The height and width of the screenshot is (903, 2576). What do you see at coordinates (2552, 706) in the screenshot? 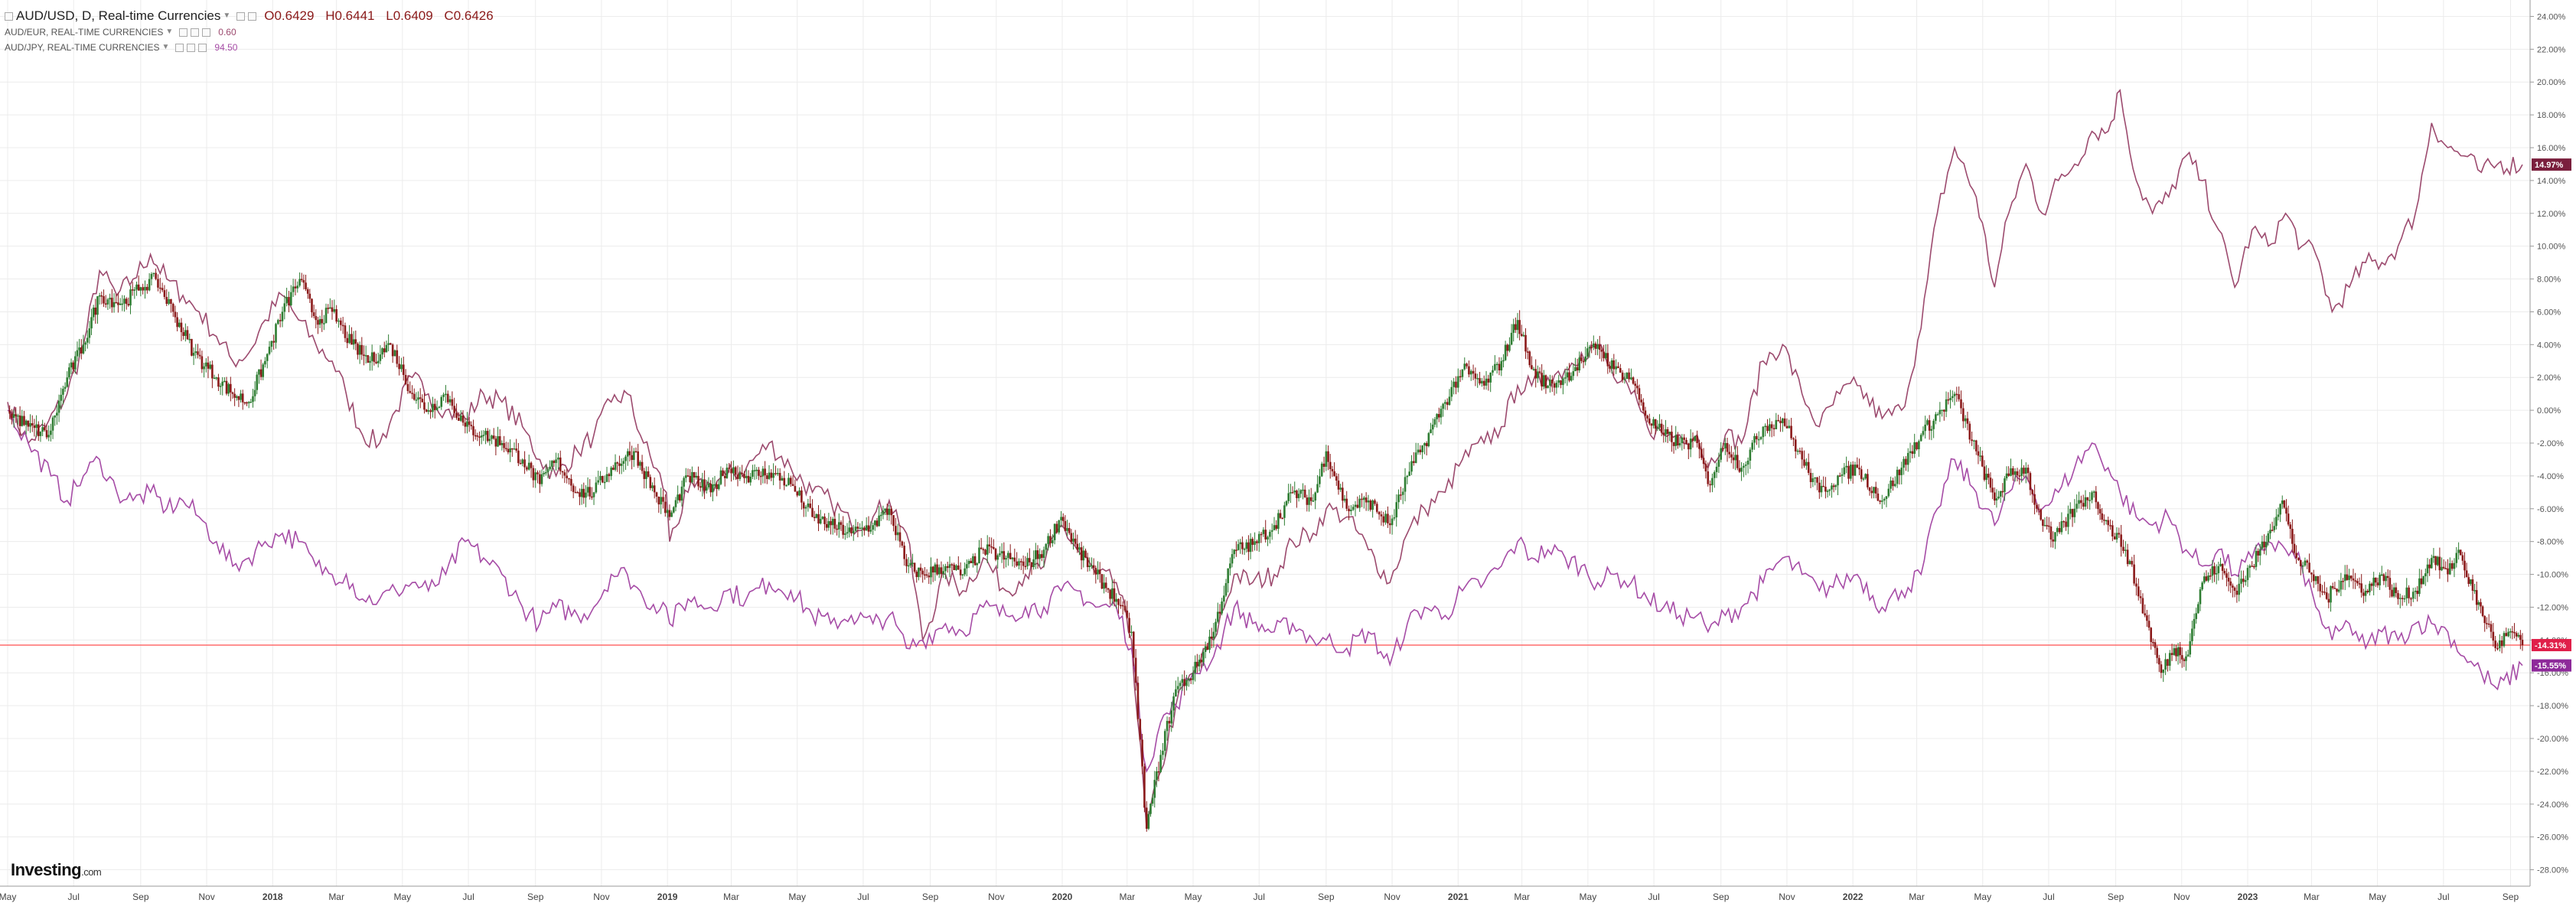
I see `y-tick-label: -18.00%` at bounding box center [2552, 706].